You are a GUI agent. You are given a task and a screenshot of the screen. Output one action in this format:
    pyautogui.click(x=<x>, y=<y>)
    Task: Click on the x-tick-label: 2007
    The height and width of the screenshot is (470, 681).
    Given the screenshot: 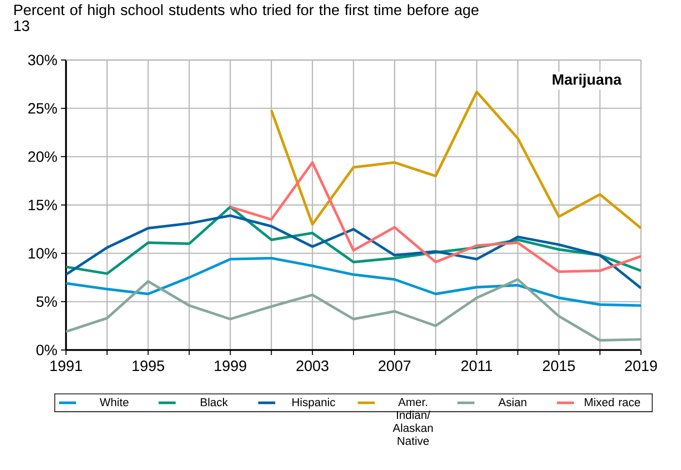 What is the action you would take?
    pyautogui.click(x=394, y=366)
    